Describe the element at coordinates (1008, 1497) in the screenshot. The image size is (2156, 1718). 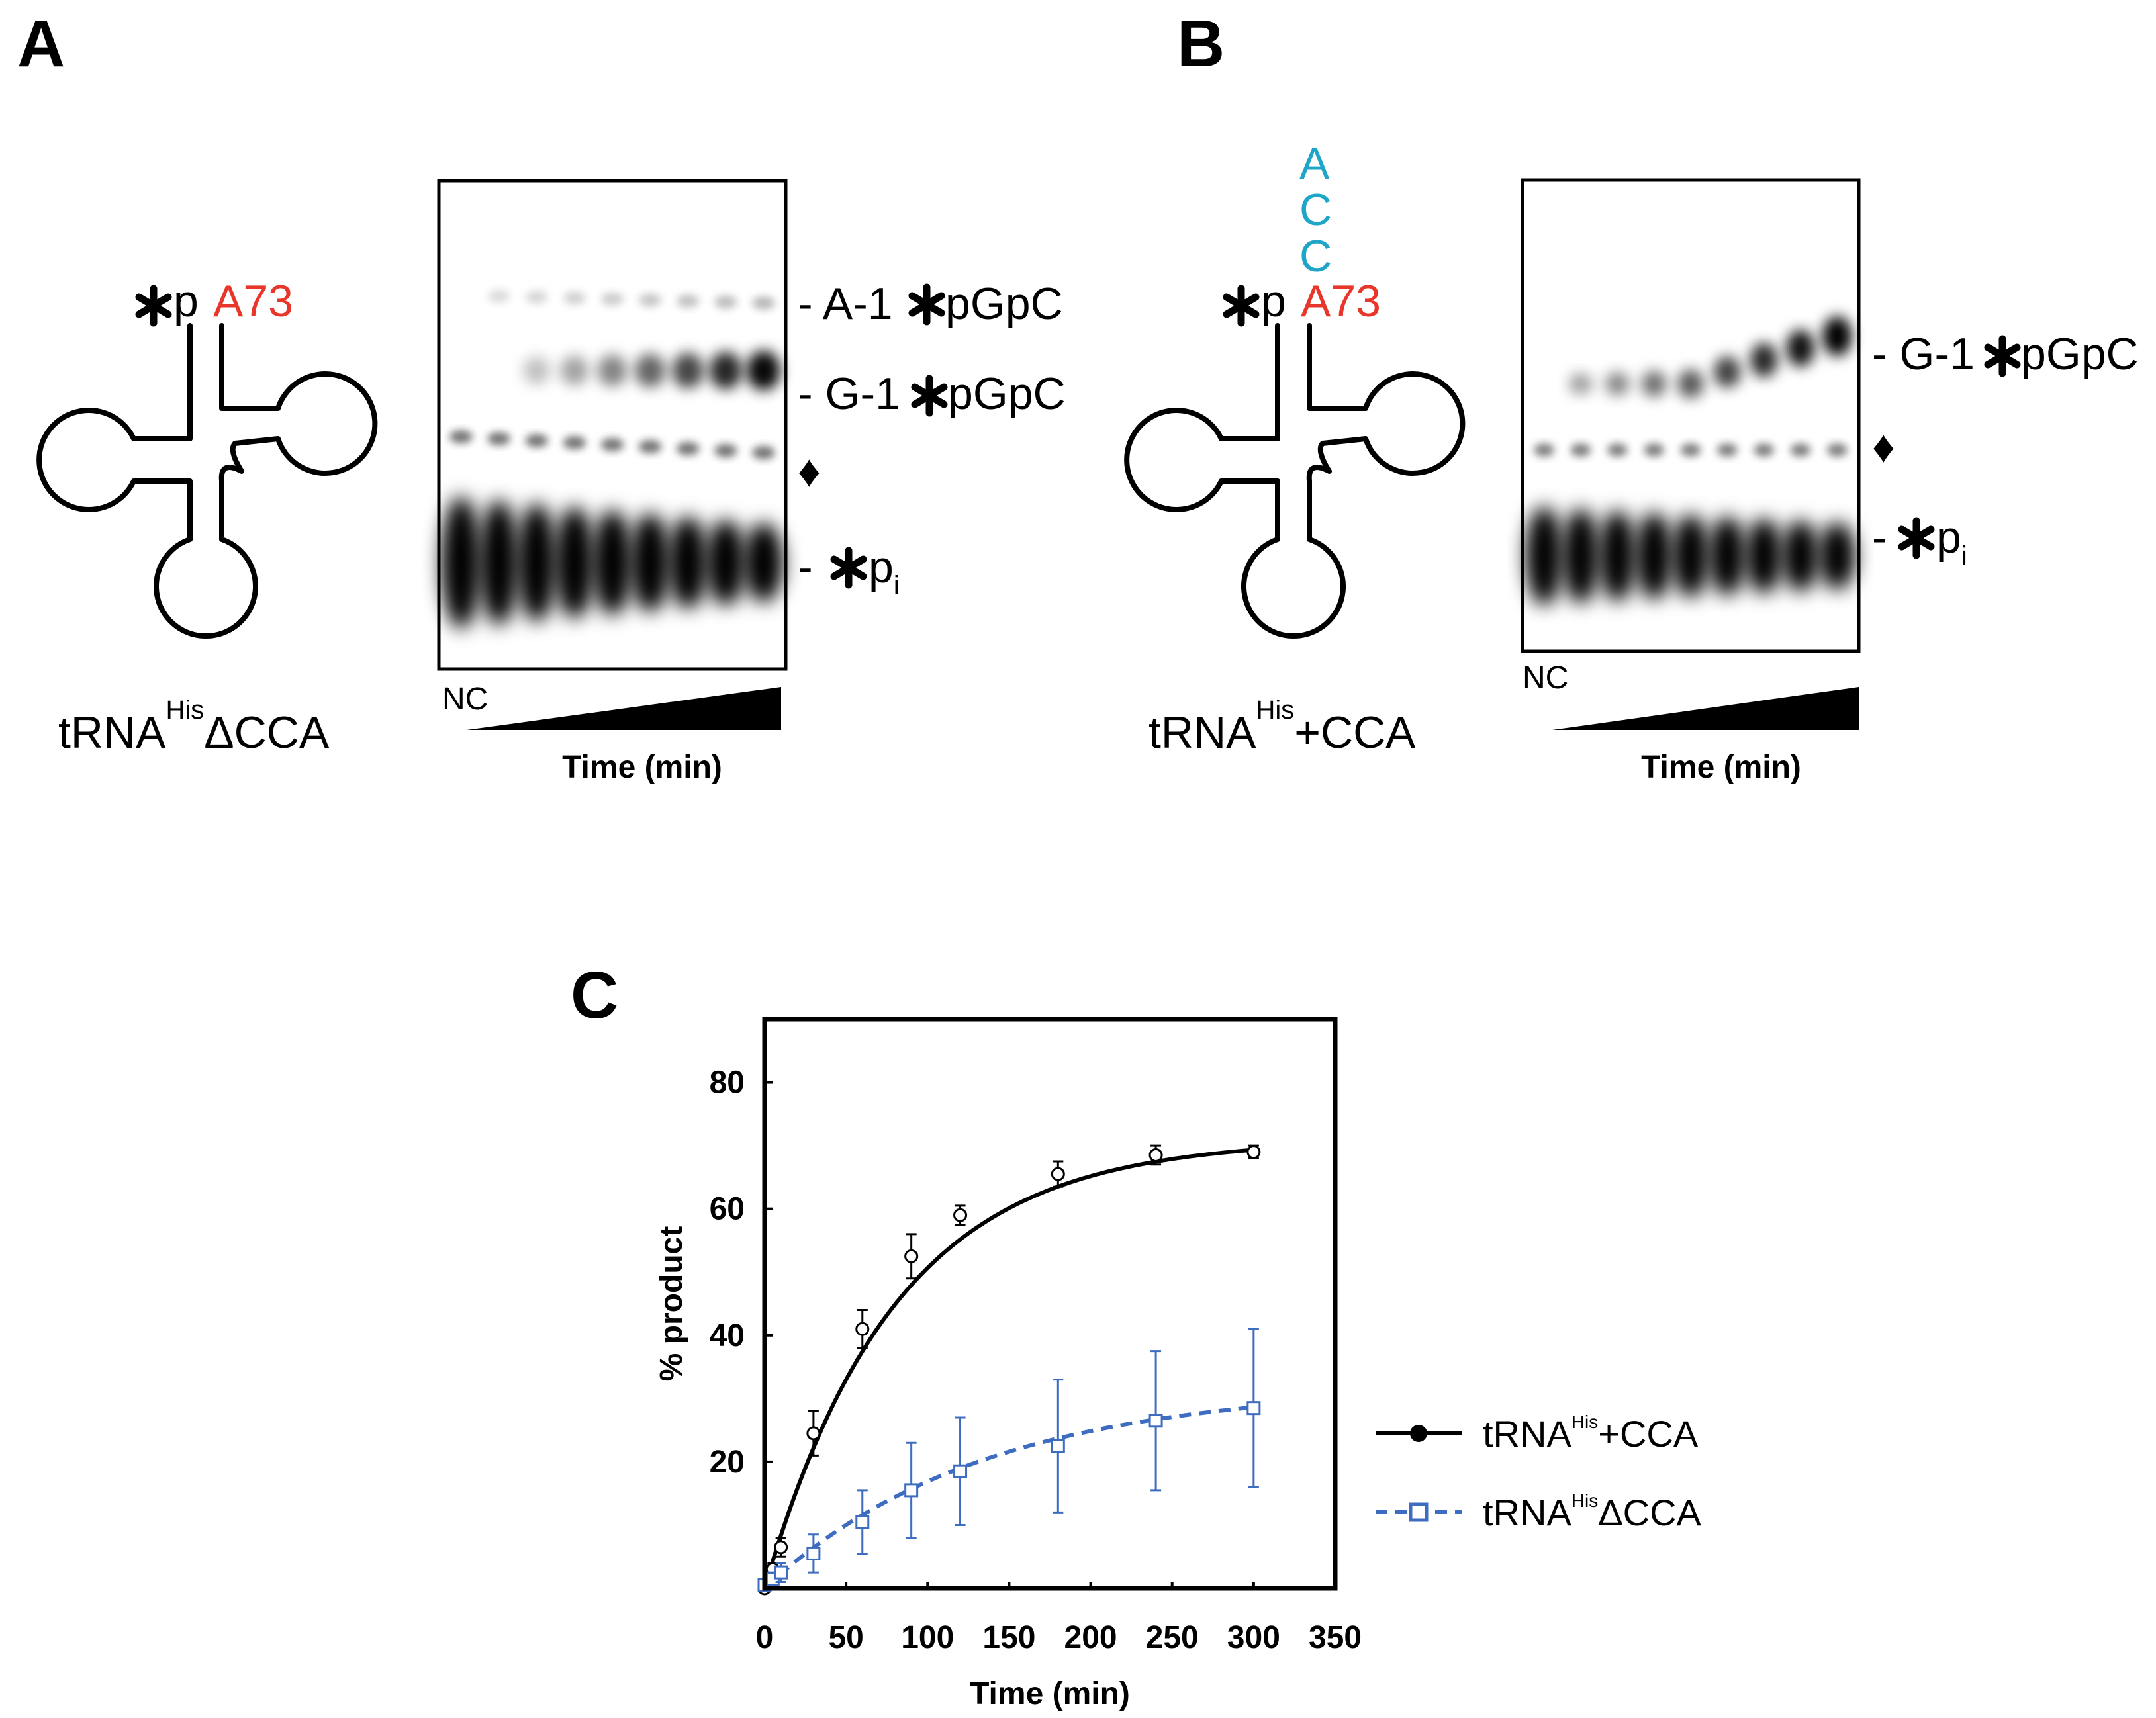
I see `series-fit-line` at that location.